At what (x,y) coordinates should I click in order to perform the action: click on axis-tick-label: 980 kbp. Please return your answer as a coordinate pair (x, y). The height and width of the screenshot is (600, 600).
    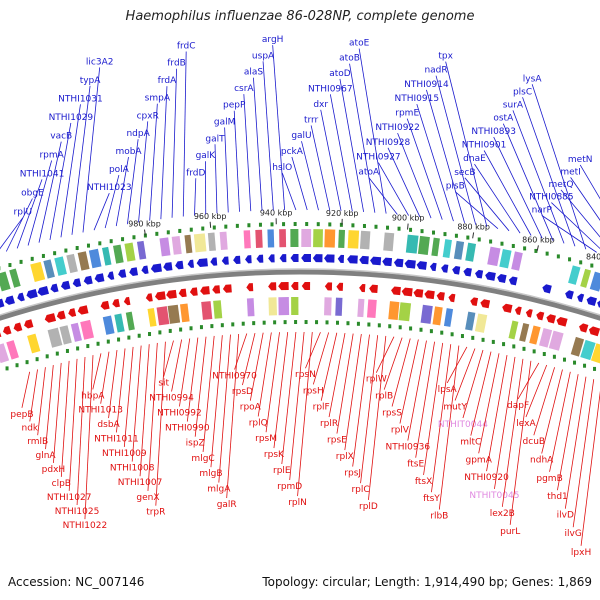
    Looking at the image, I should click on (144, 224).